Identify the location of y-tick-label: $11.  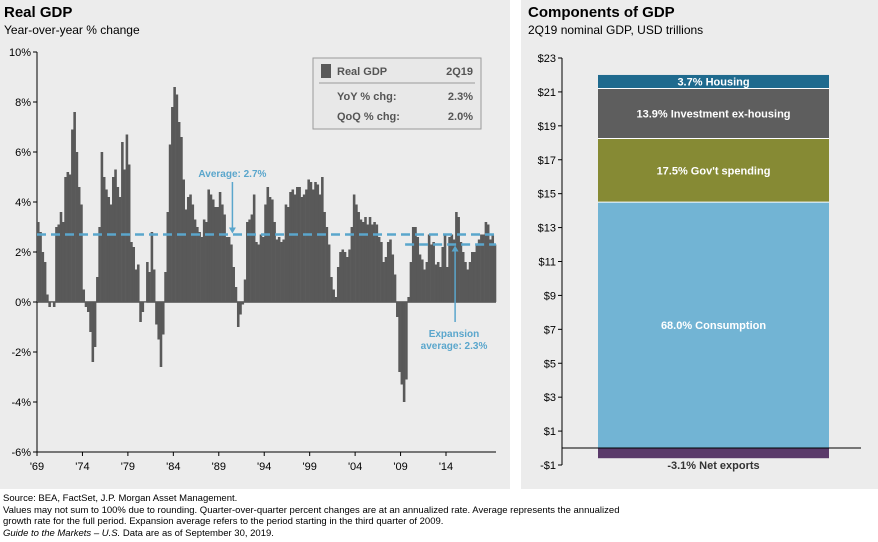
(547, 263).